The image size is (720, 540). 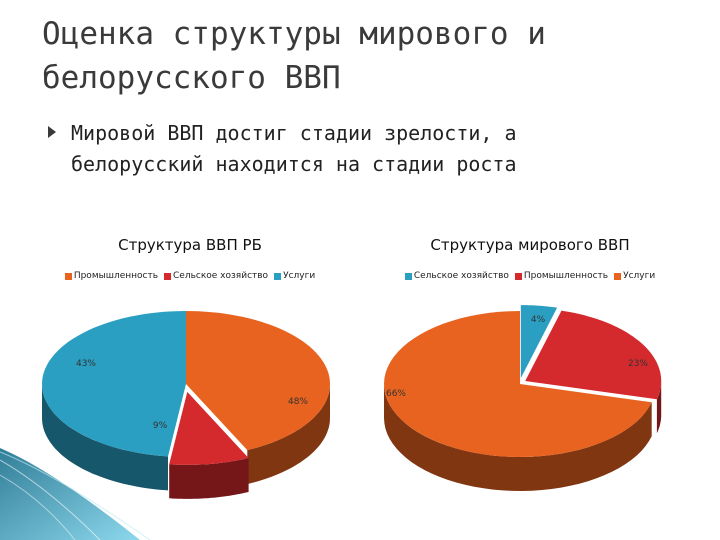 I want to click on data-label: 48%, so click(x=298, y=402).